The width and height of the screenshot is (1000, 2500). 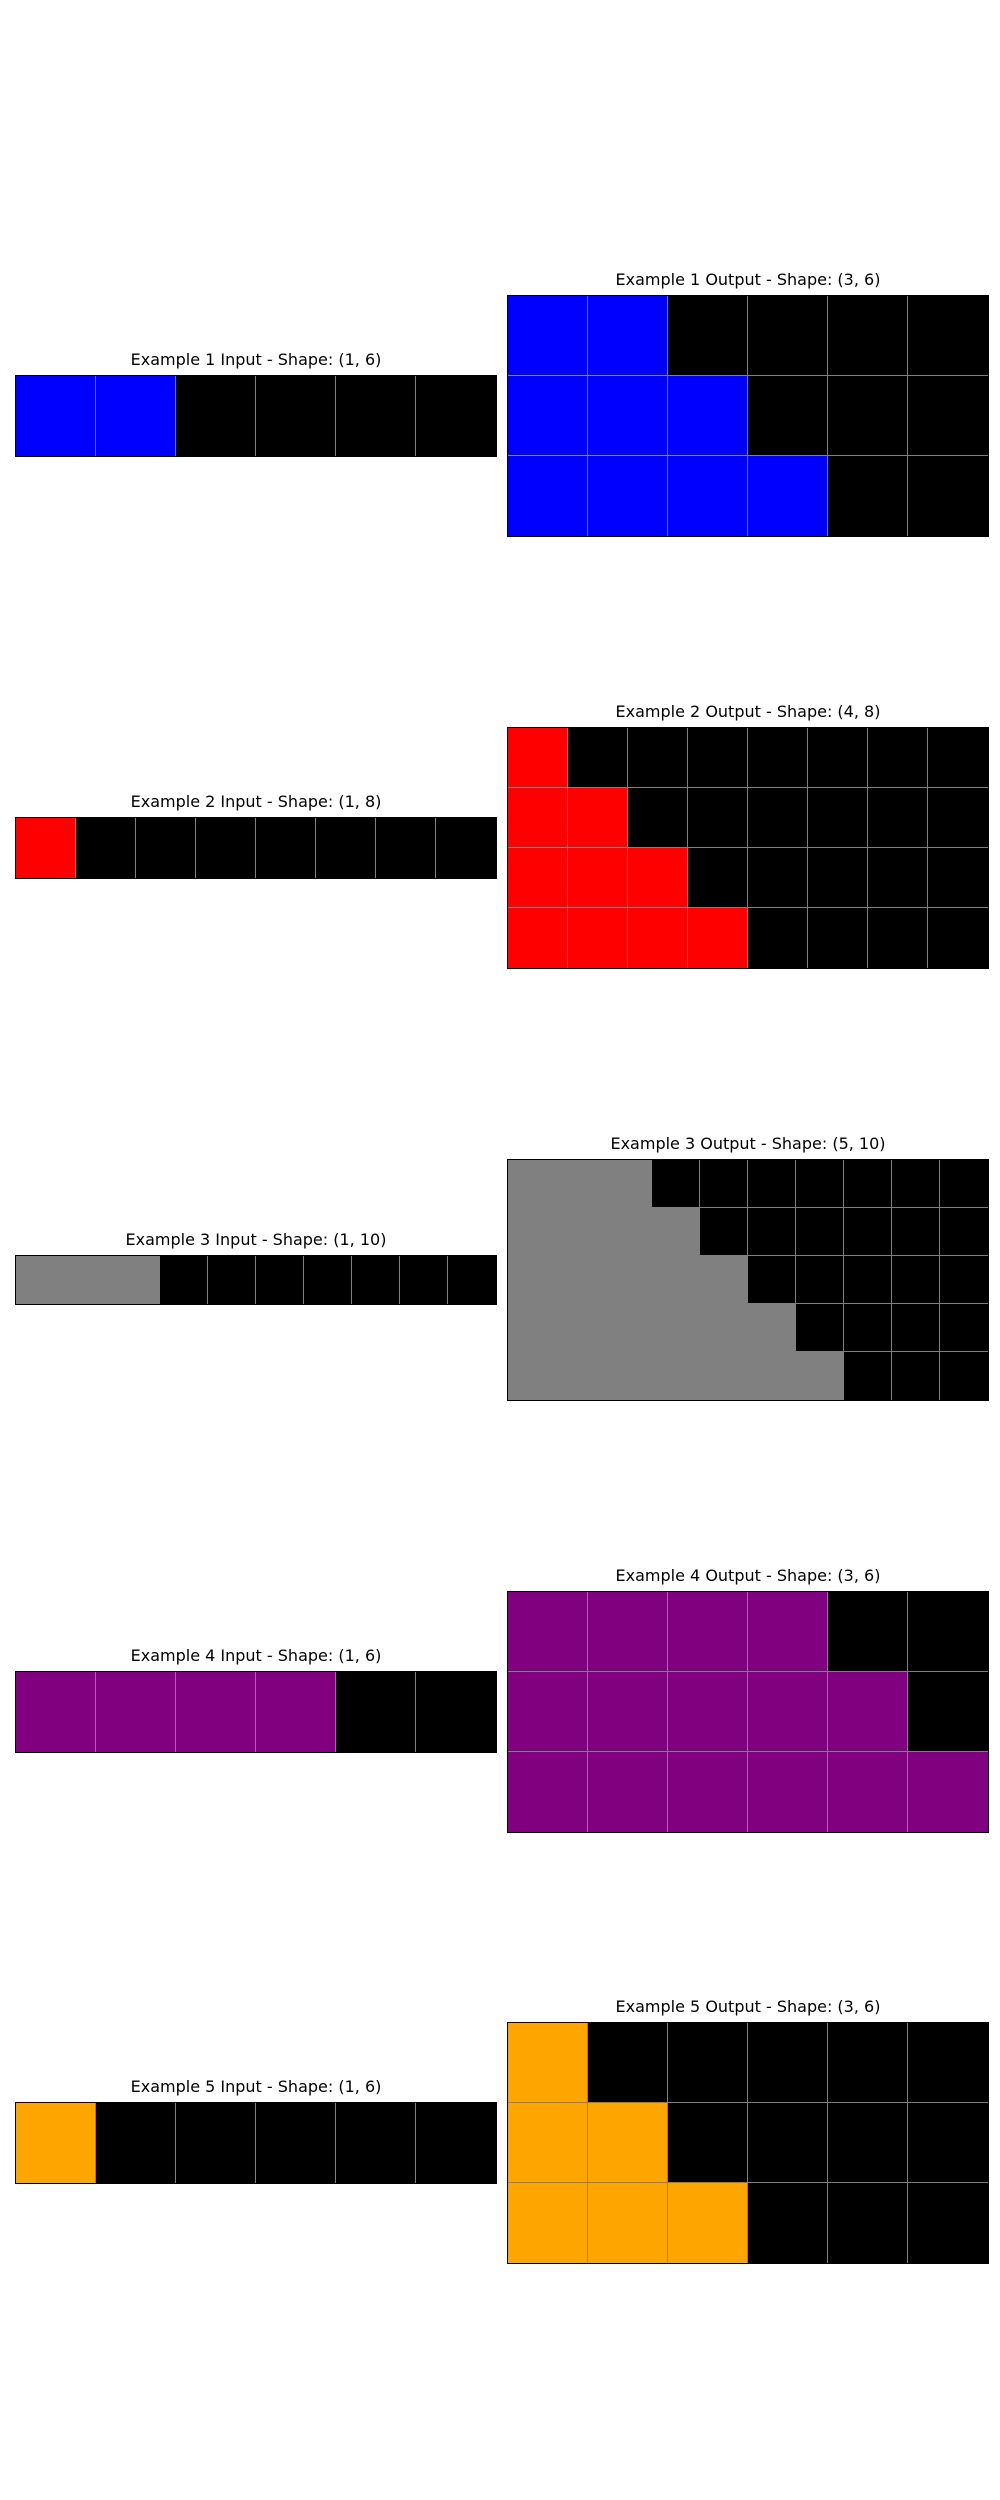 I want to click on example-5-output-grid, so click(x=748, y=2143).